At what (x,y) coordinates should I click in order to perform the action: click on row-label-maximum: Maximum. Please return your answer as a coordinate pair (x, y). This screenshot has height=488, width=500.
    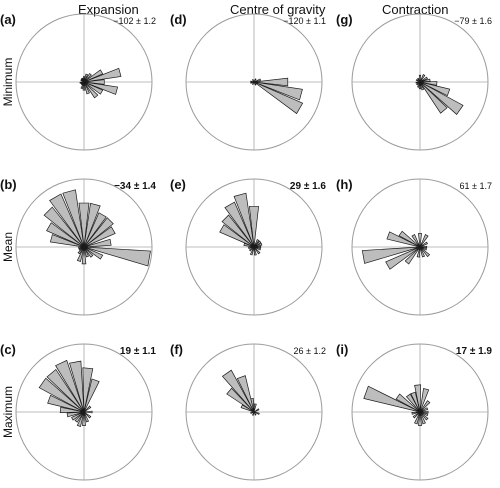
    Looking at the image, I should click on (8, 412).